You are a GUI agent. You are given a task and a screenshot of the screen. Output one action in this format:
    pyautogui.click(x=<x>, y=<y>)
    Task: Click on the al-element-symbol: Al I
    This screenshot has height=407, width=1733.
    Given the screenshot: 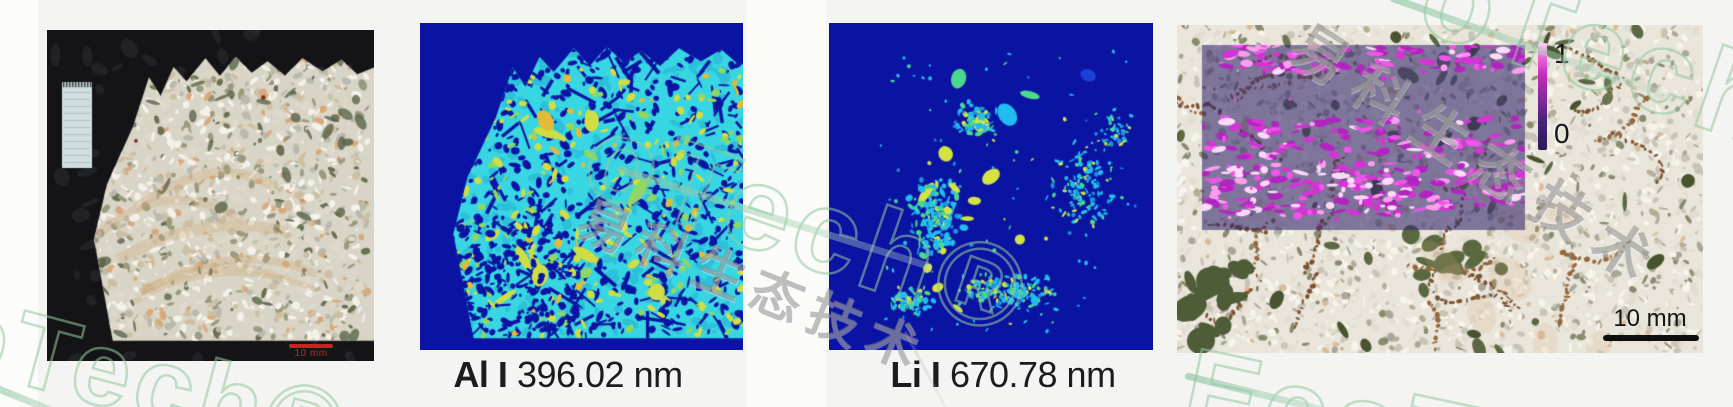 What is the action you would take?
    pyautogui.click(x=480, y=374)
    